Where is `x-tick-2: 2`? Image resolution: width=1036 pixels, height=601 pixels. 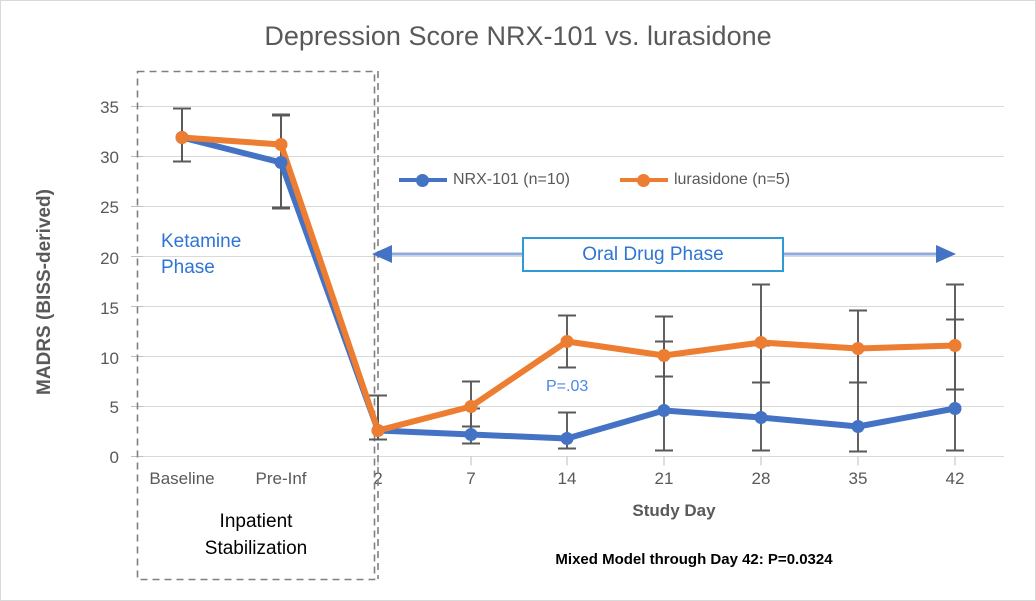 x-tick-2: 2 is located at coordinates (378, 478).